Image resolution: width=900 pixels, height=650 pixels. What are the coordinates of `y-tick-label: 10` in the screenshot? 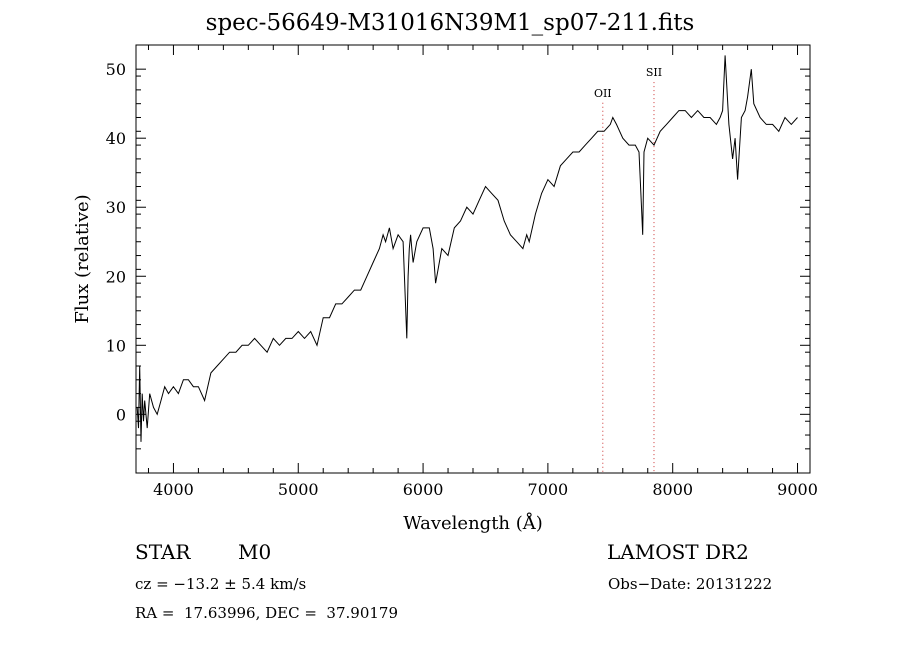 It's located at (116, 345).